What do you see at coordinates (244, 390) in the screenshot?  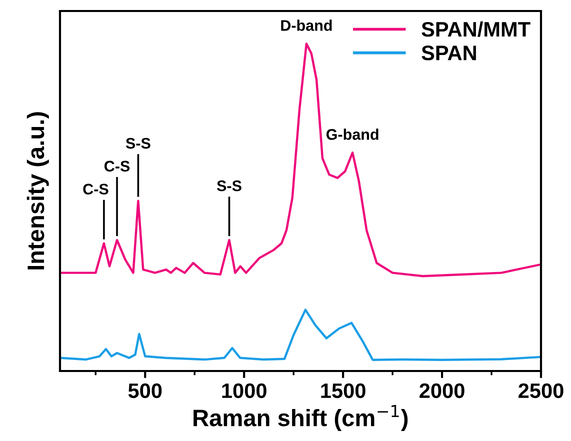 I see `x-tick-label: 1000` at bounding box center [244, 390].